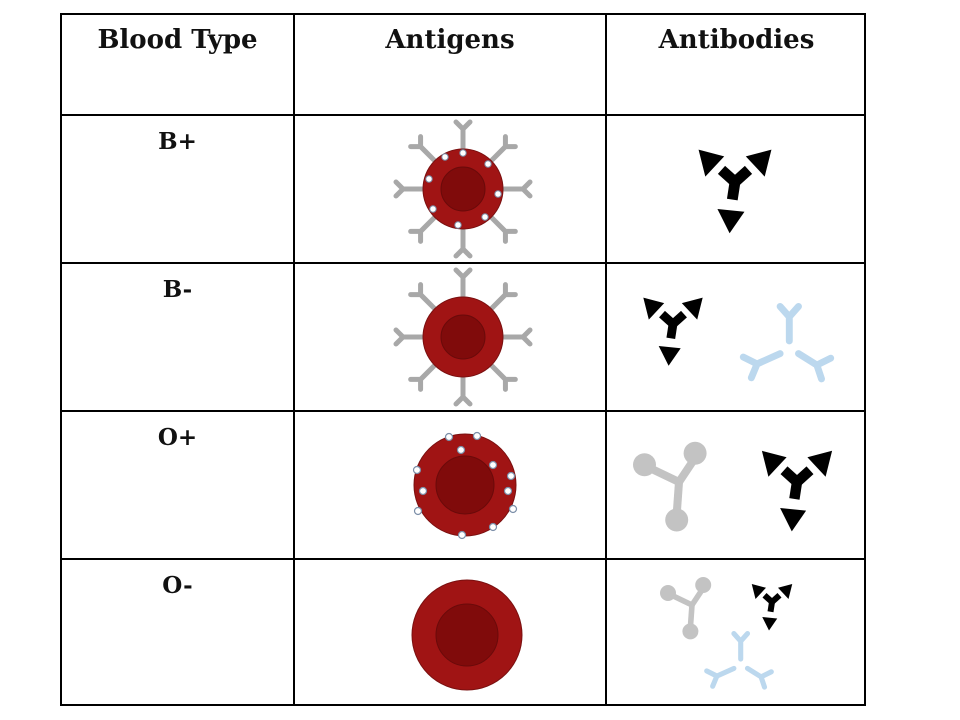 Image resolution: width=960 pixels, height=720 pixels. I want to click on red-cell-b-rh-antigens-icon, so click(450, 189).